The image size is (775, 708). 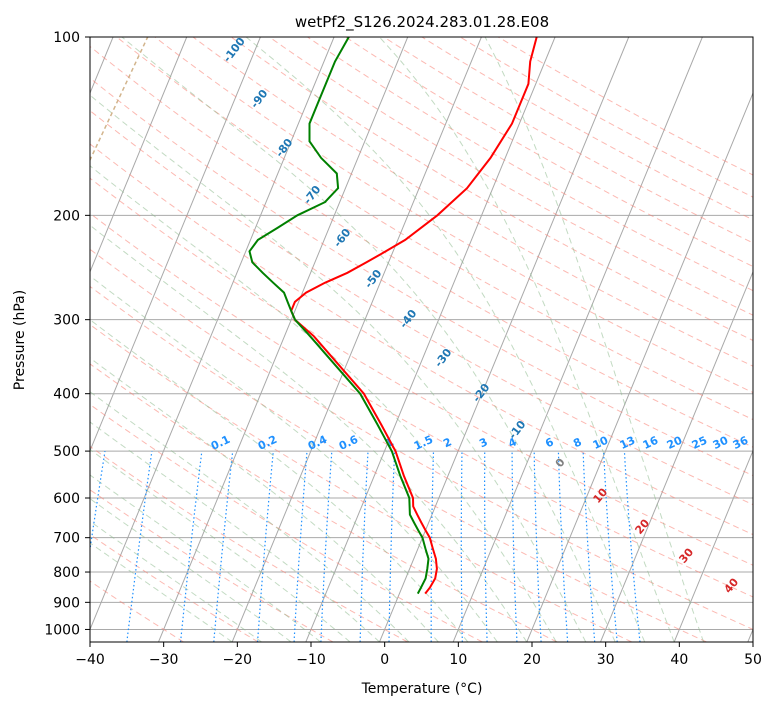 I want to click on x-tick-label: −20, so click(x=238, y=660).